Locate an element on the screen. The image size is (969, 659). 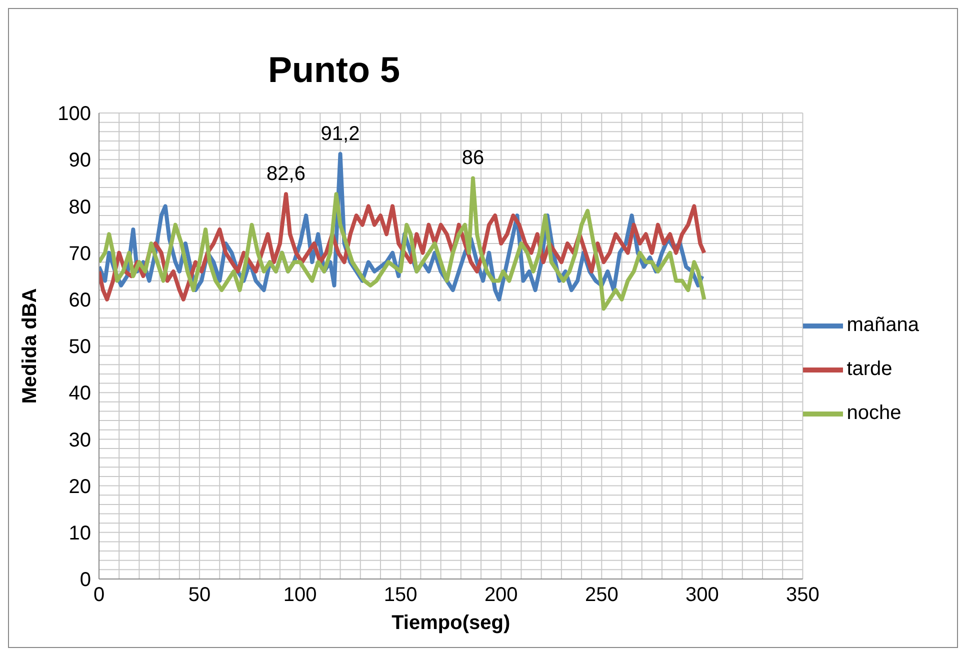
y-tick-label: 80 is located at coordinates (79, 207).